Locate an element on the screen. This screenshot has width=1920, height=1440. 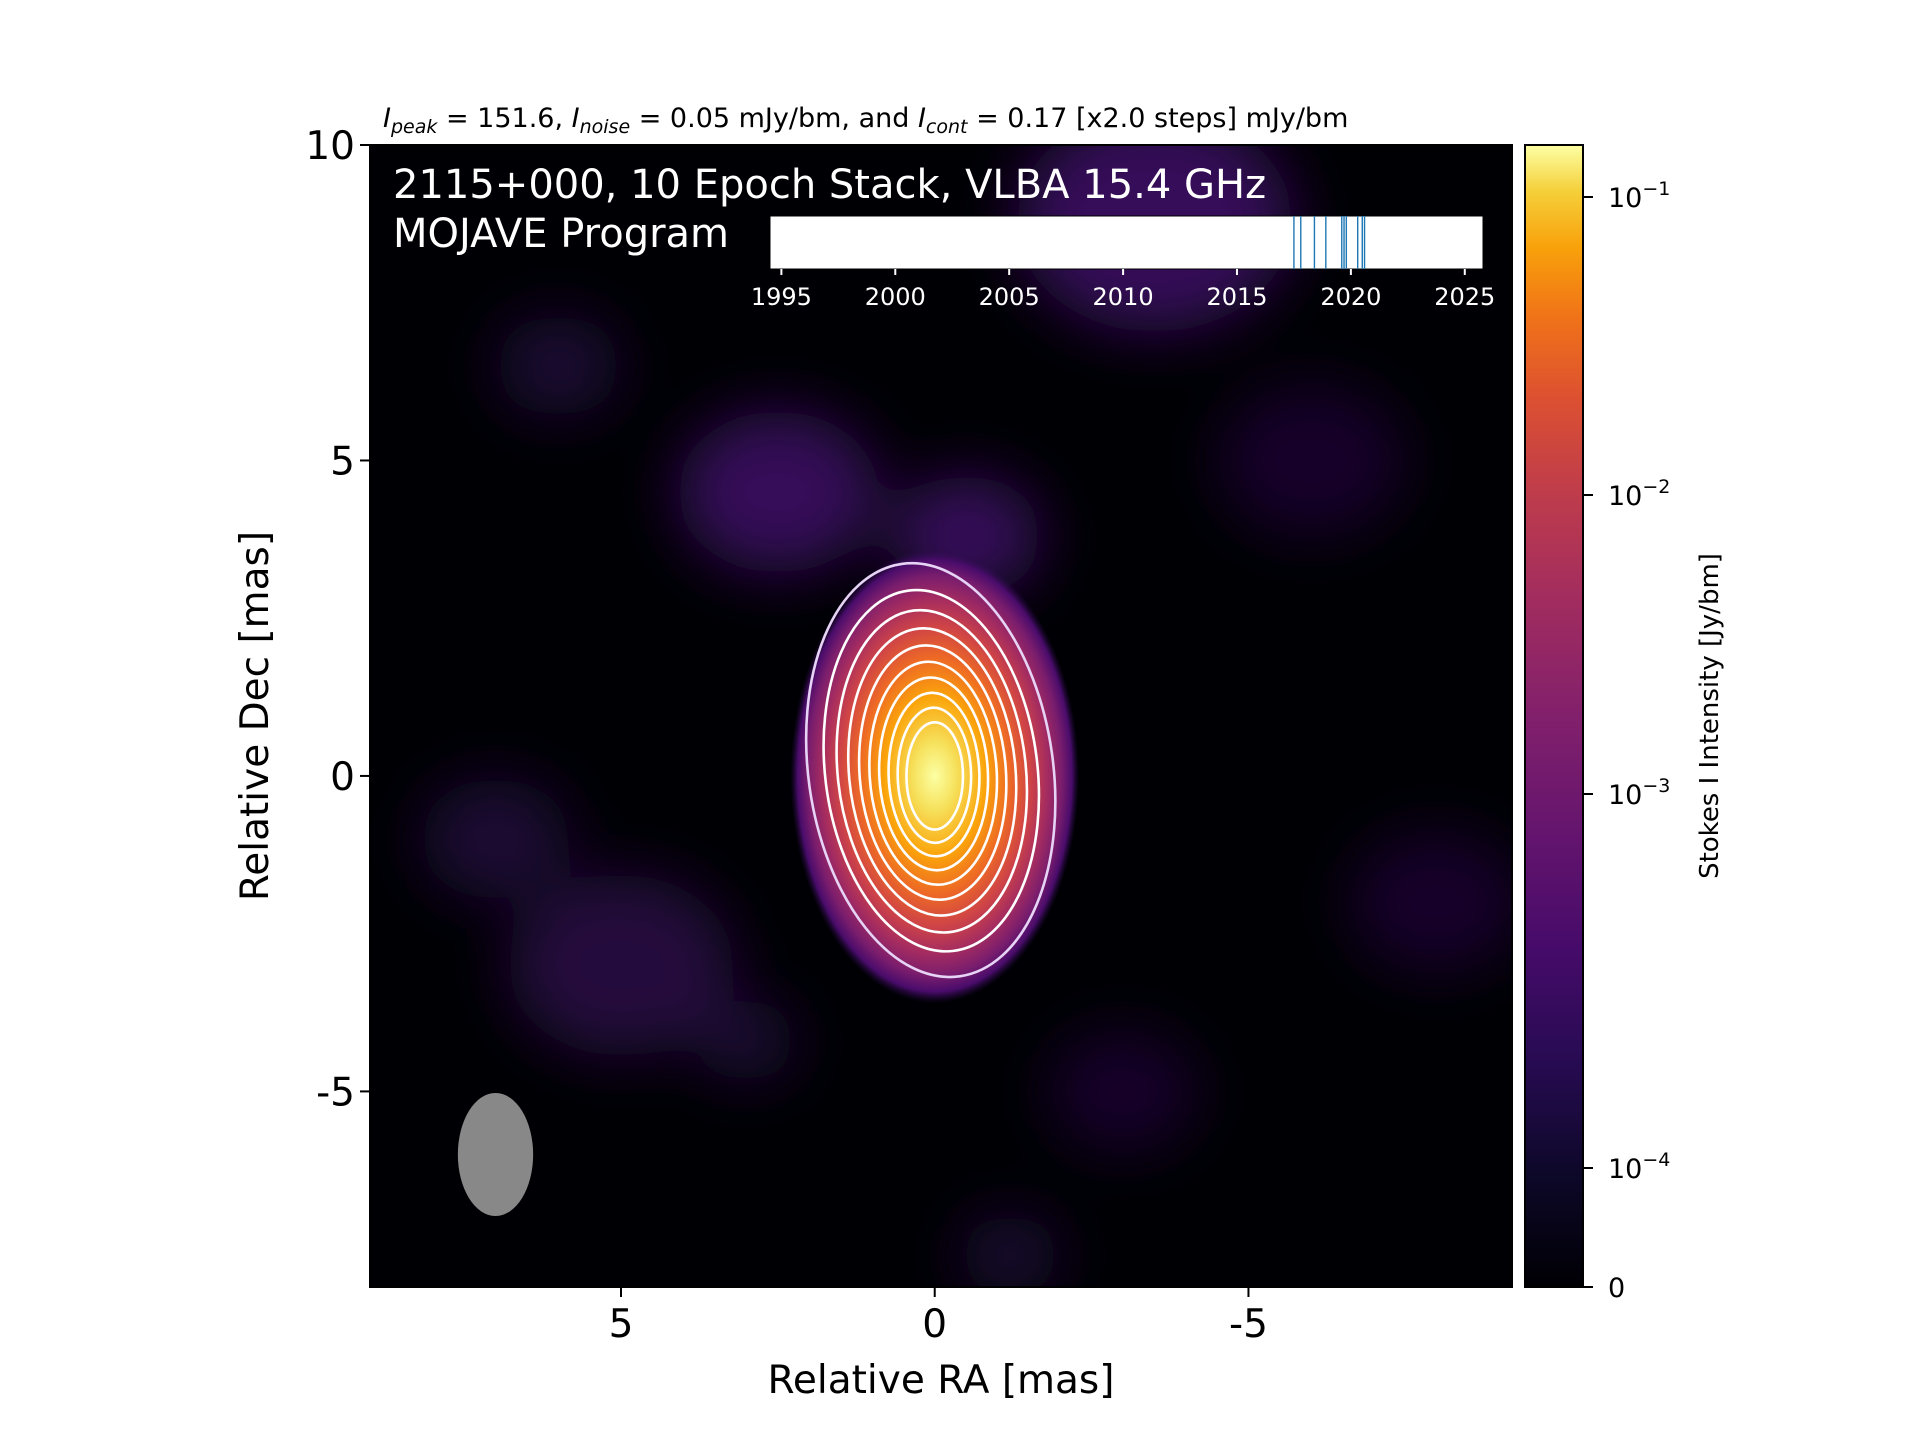
title-noise-subscript: noise is located at coordinates (605, 127).